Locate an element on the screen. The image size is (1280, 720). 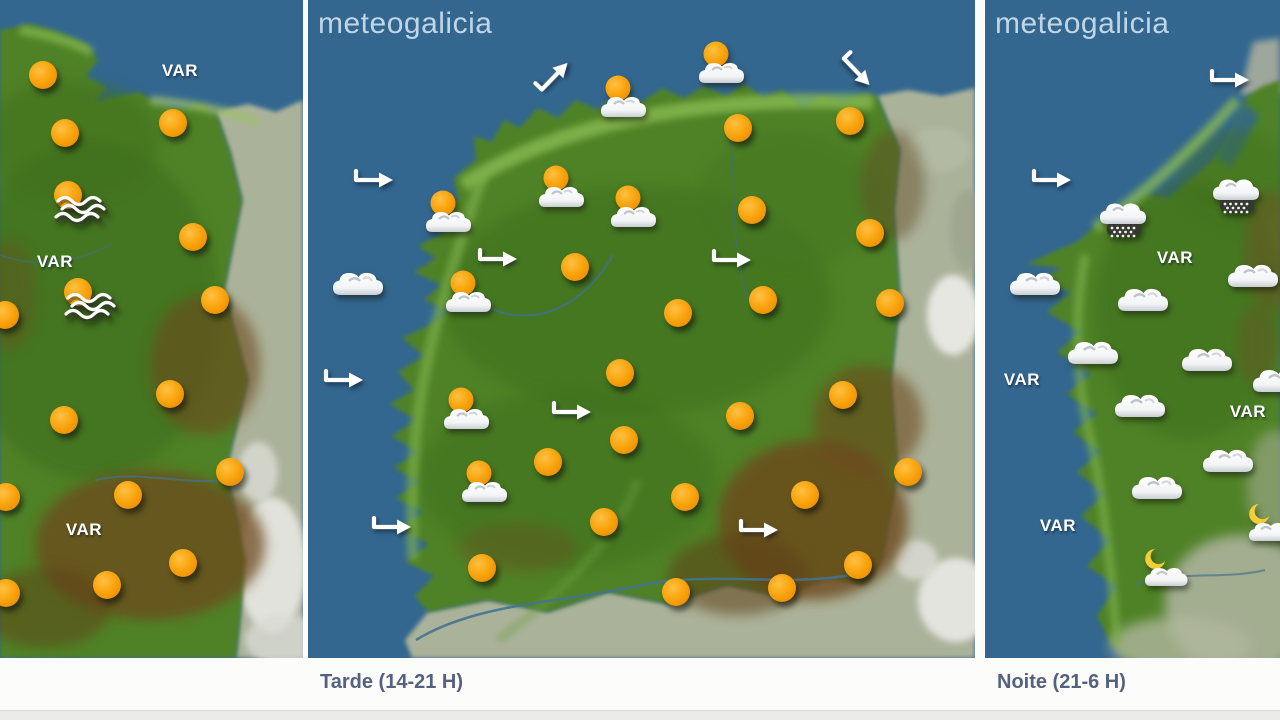
caption-noite: Noite (21-6 H) is located at coordinates (1061, 682).